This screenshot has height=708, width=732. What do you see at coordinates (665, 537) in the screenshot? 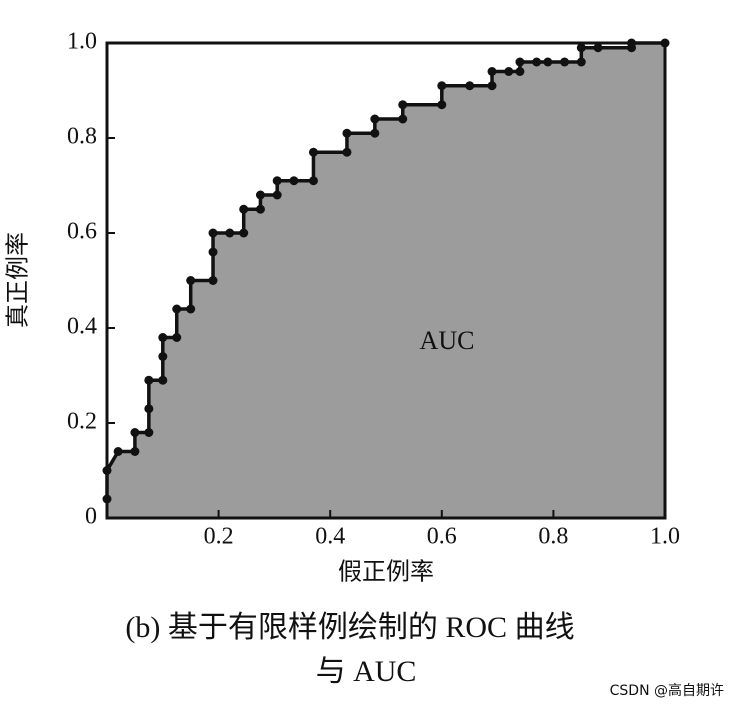
I see `x-tick-label: 1.0` at bounding box center [665, 537].